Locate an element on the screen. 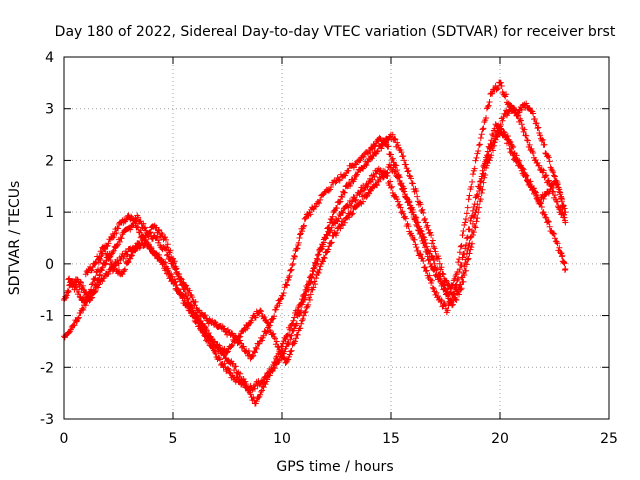  x-tick-label: 15 is located at coordinates (391, 439).